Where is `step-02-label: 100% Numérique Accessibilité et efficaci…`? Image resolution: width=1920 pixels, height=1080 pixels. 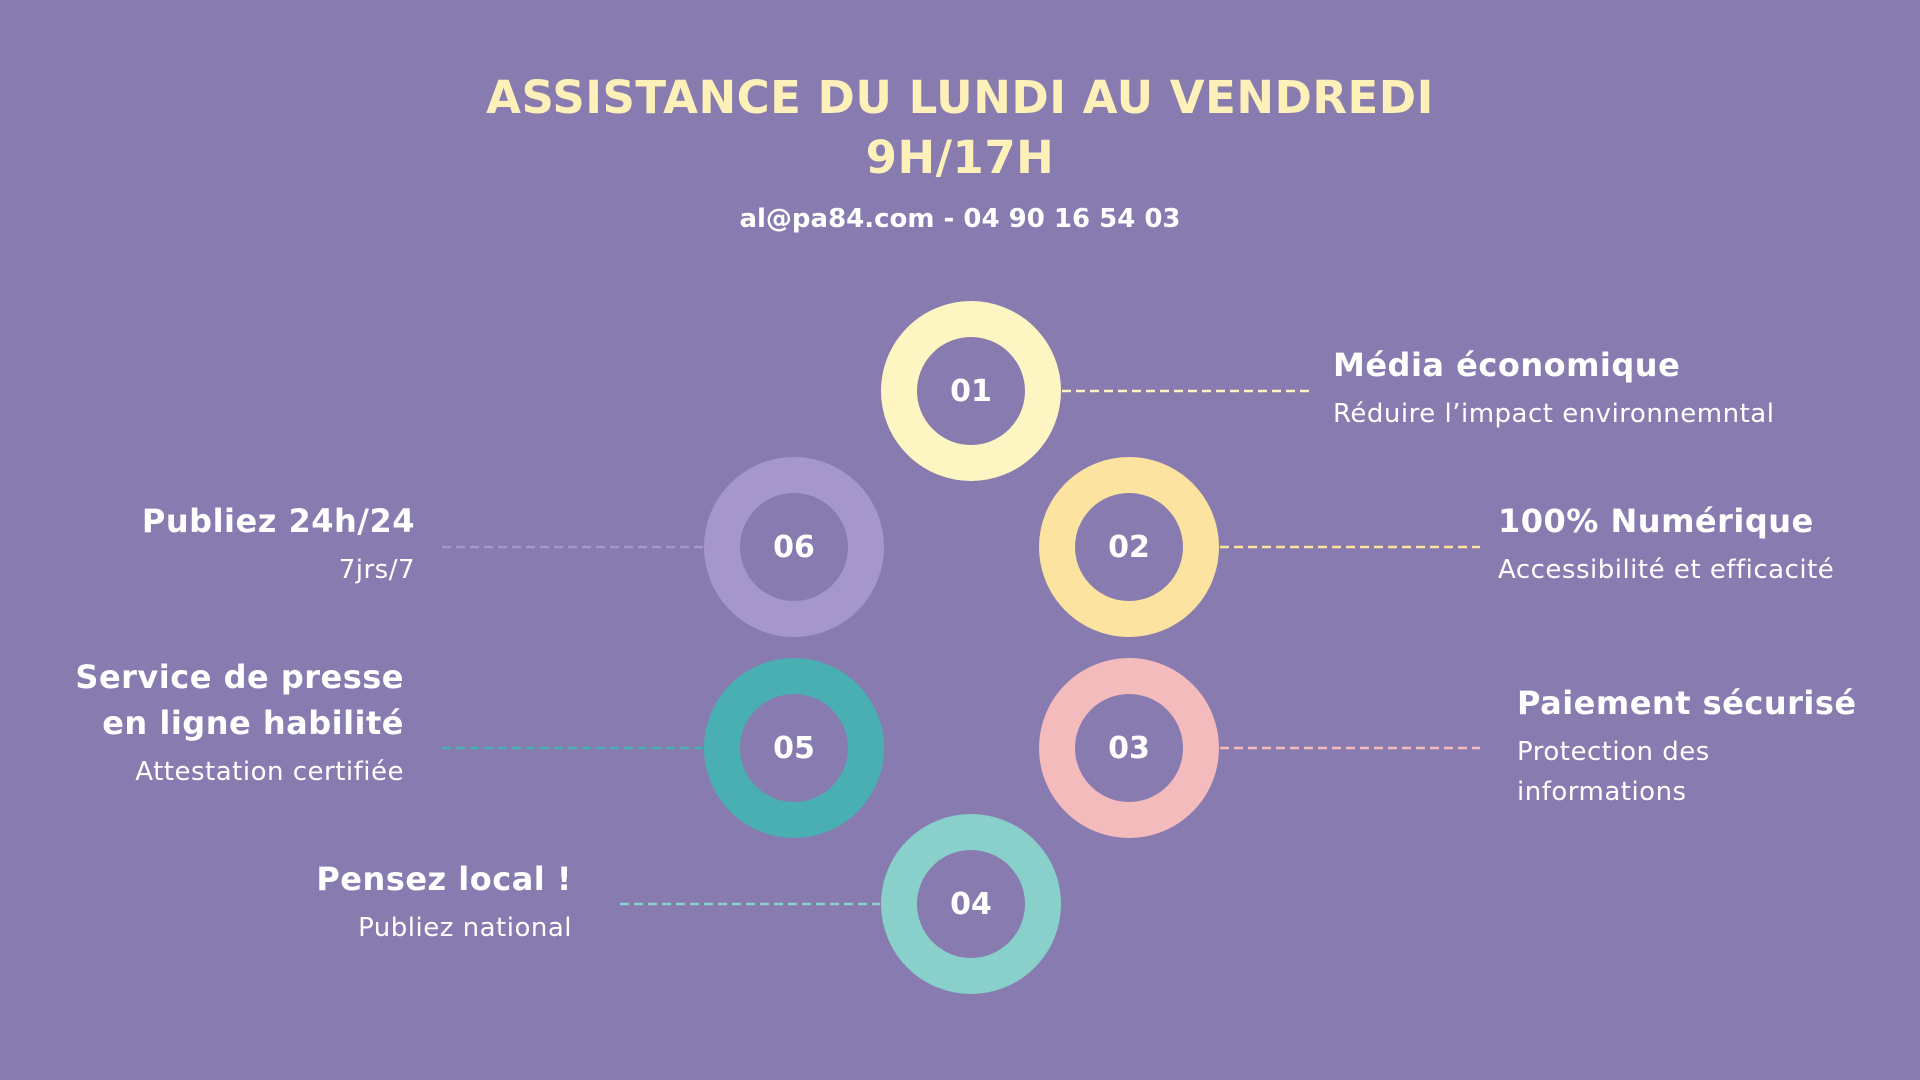 step-02-label: 100% Numérique Accessibilité et efficaci… is located at coordinates (1666, 544).